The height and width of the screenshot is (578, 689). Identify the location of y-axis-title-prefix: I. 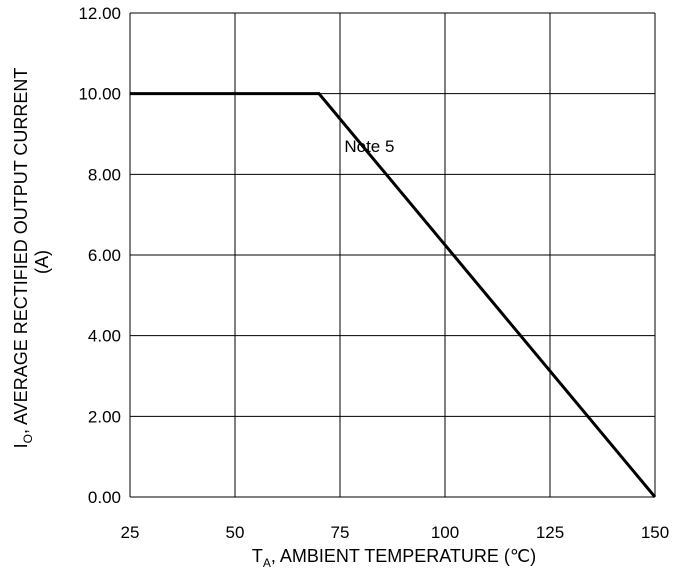
(21, 445).